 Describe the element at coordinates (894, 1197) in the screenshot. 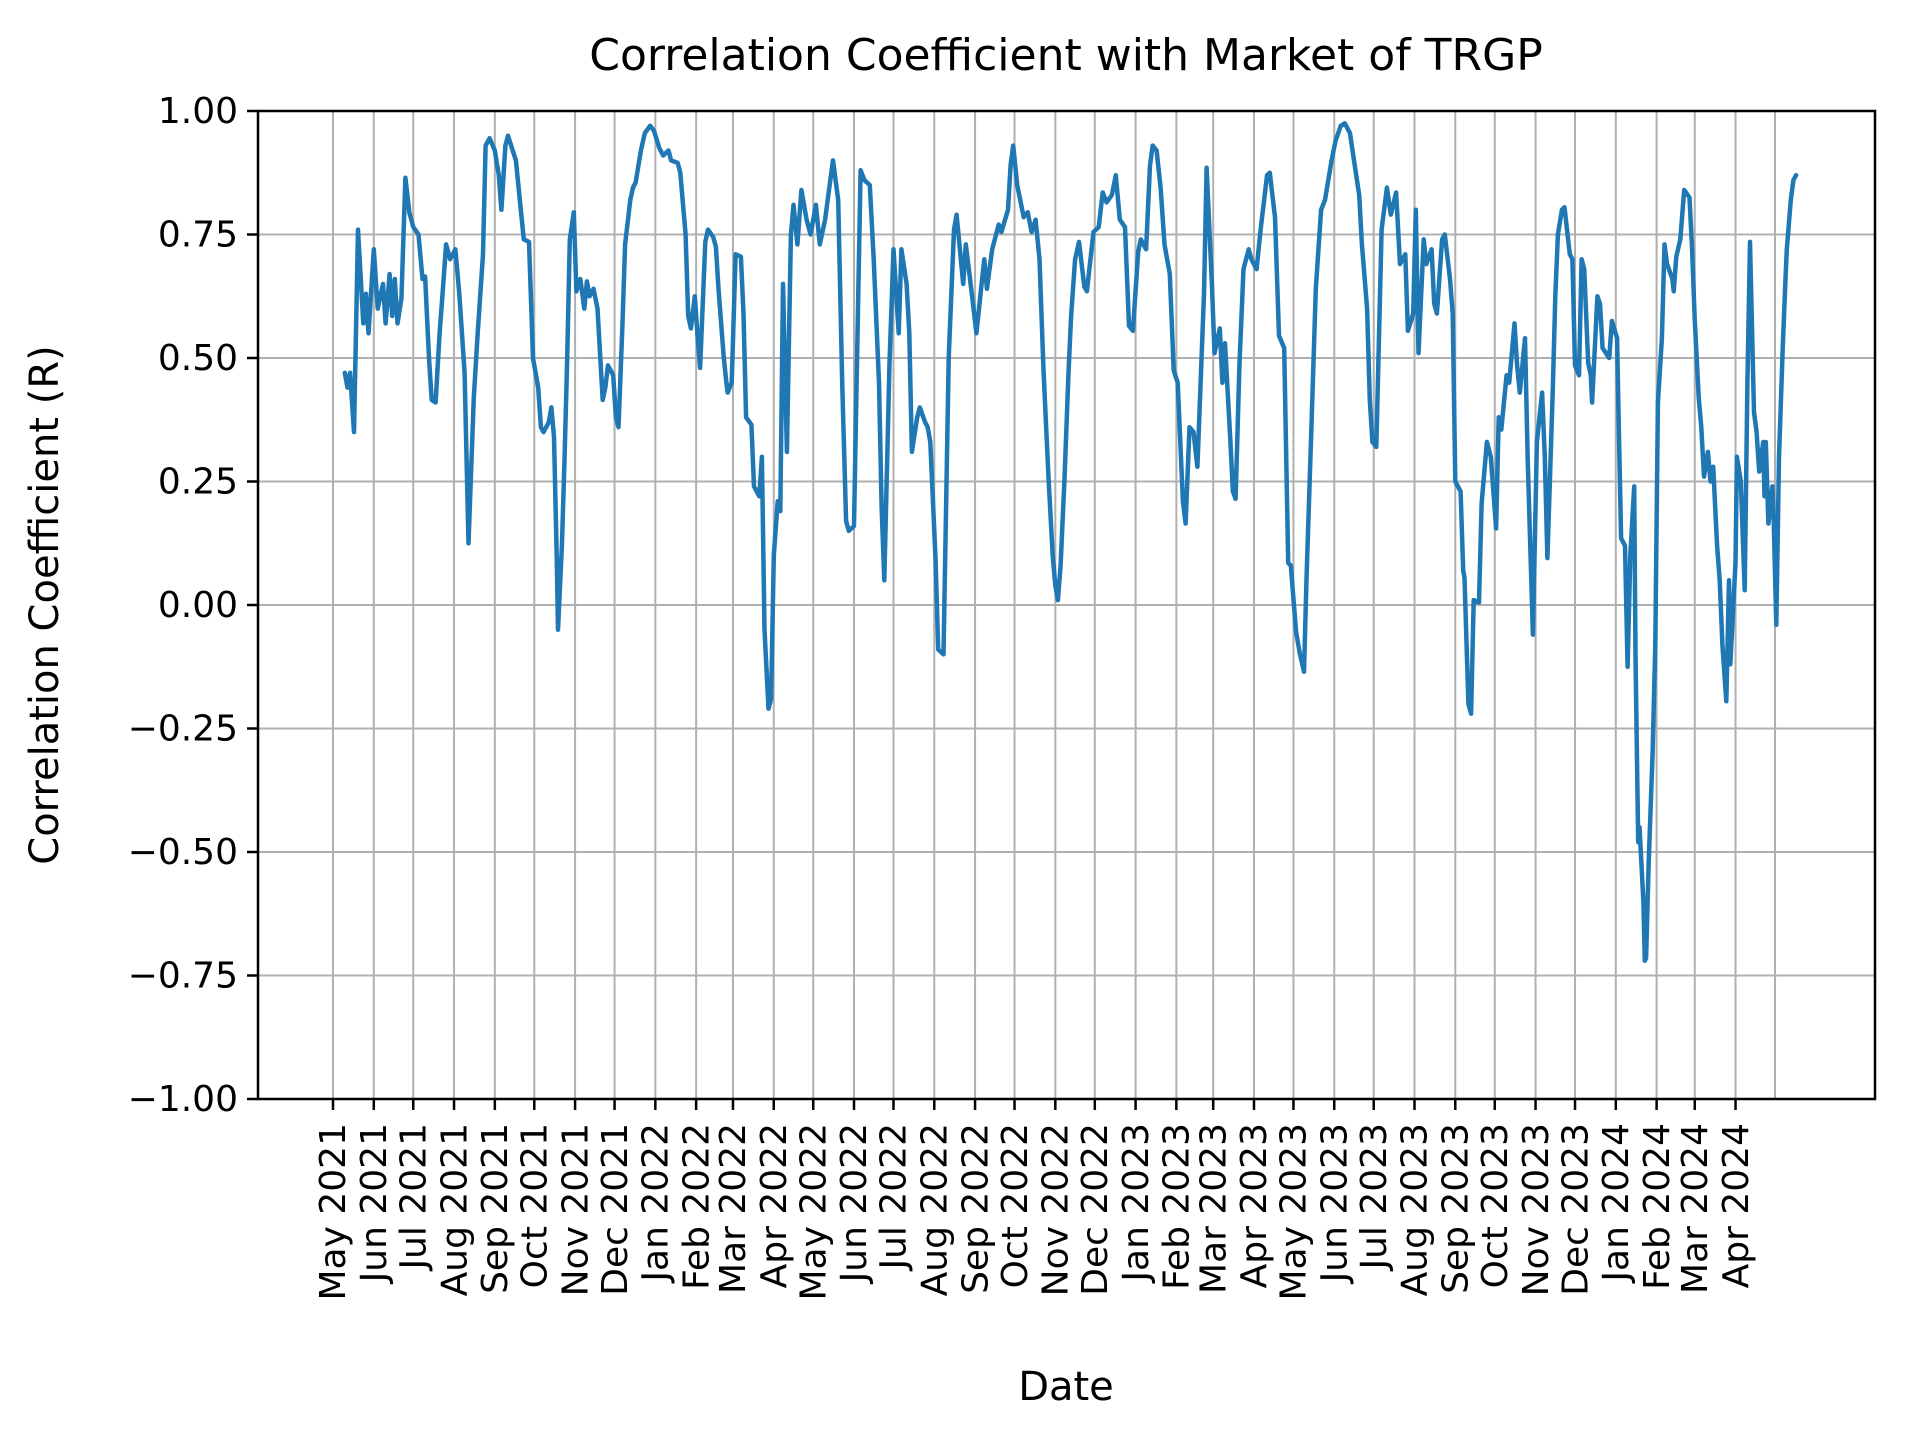

I see `x-tick-label: Jul 2022` at that location.